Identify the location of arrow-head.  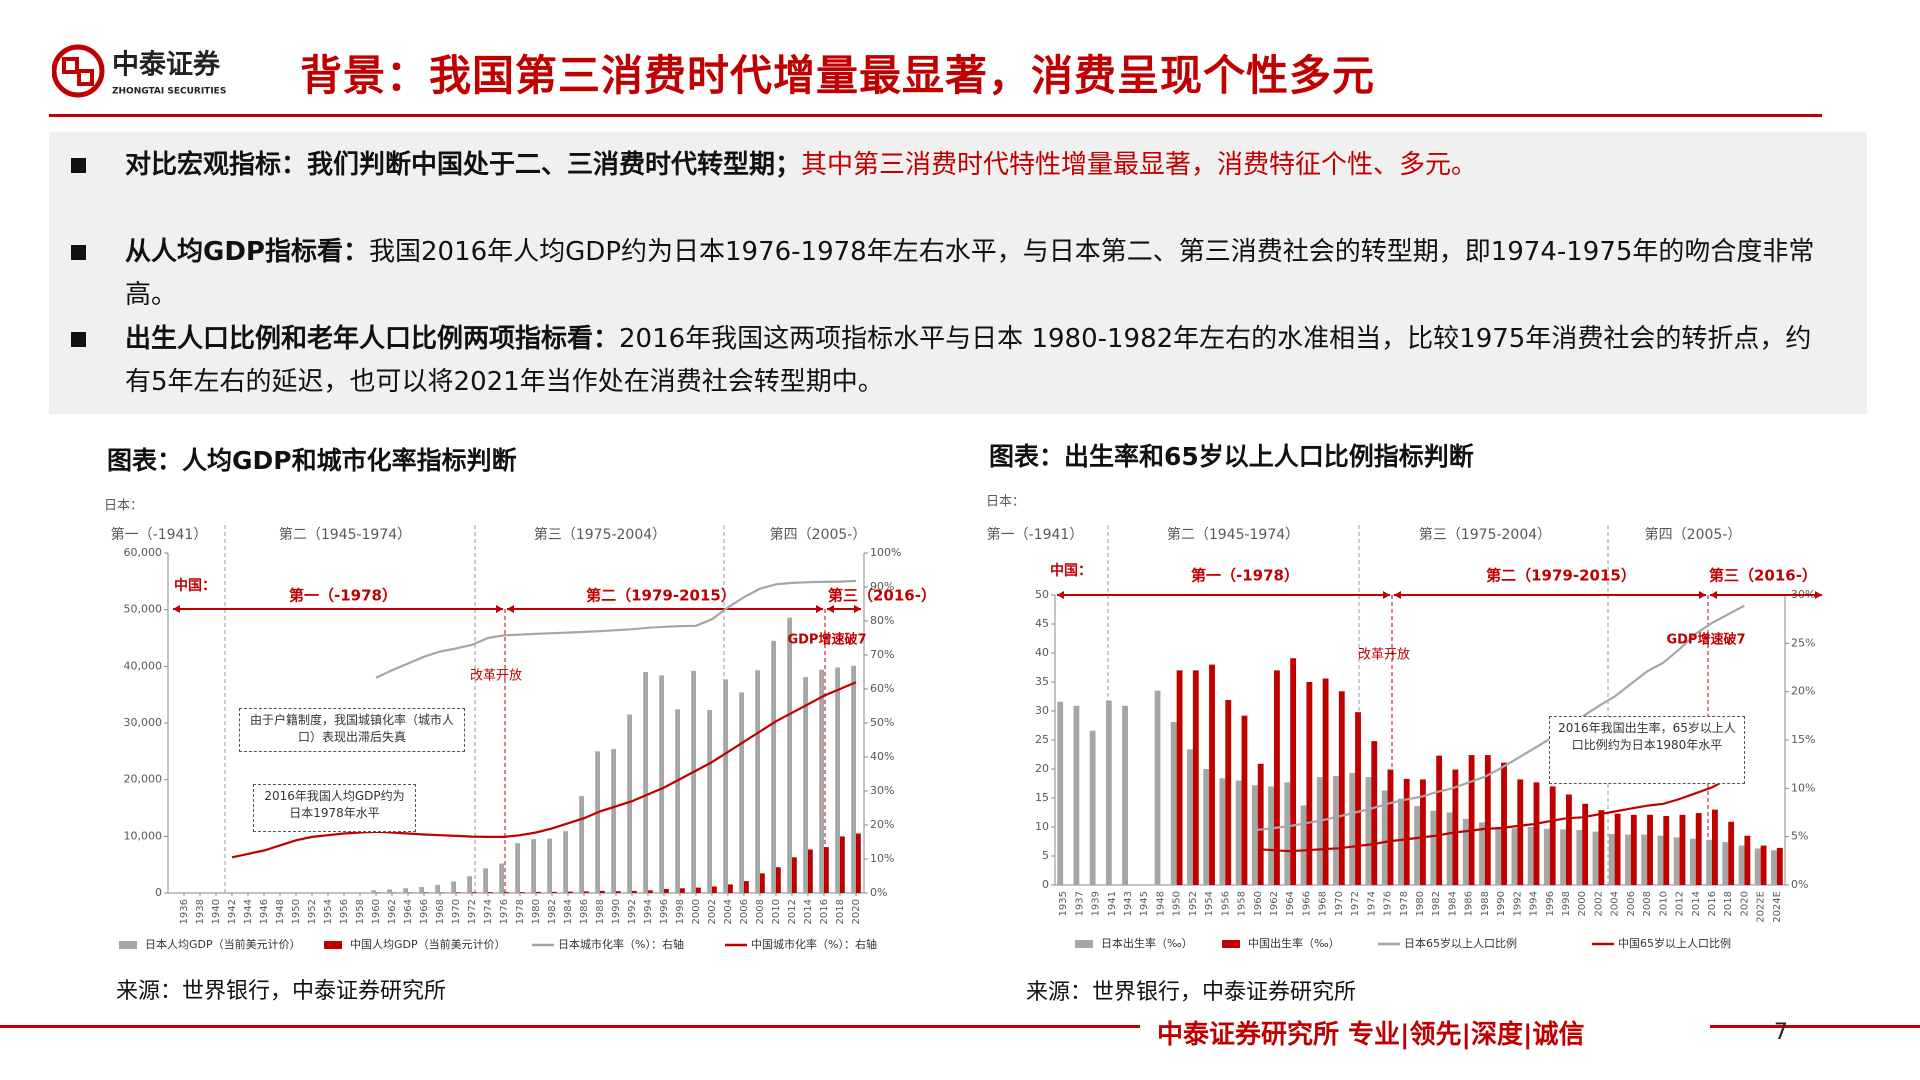
(844, 609).